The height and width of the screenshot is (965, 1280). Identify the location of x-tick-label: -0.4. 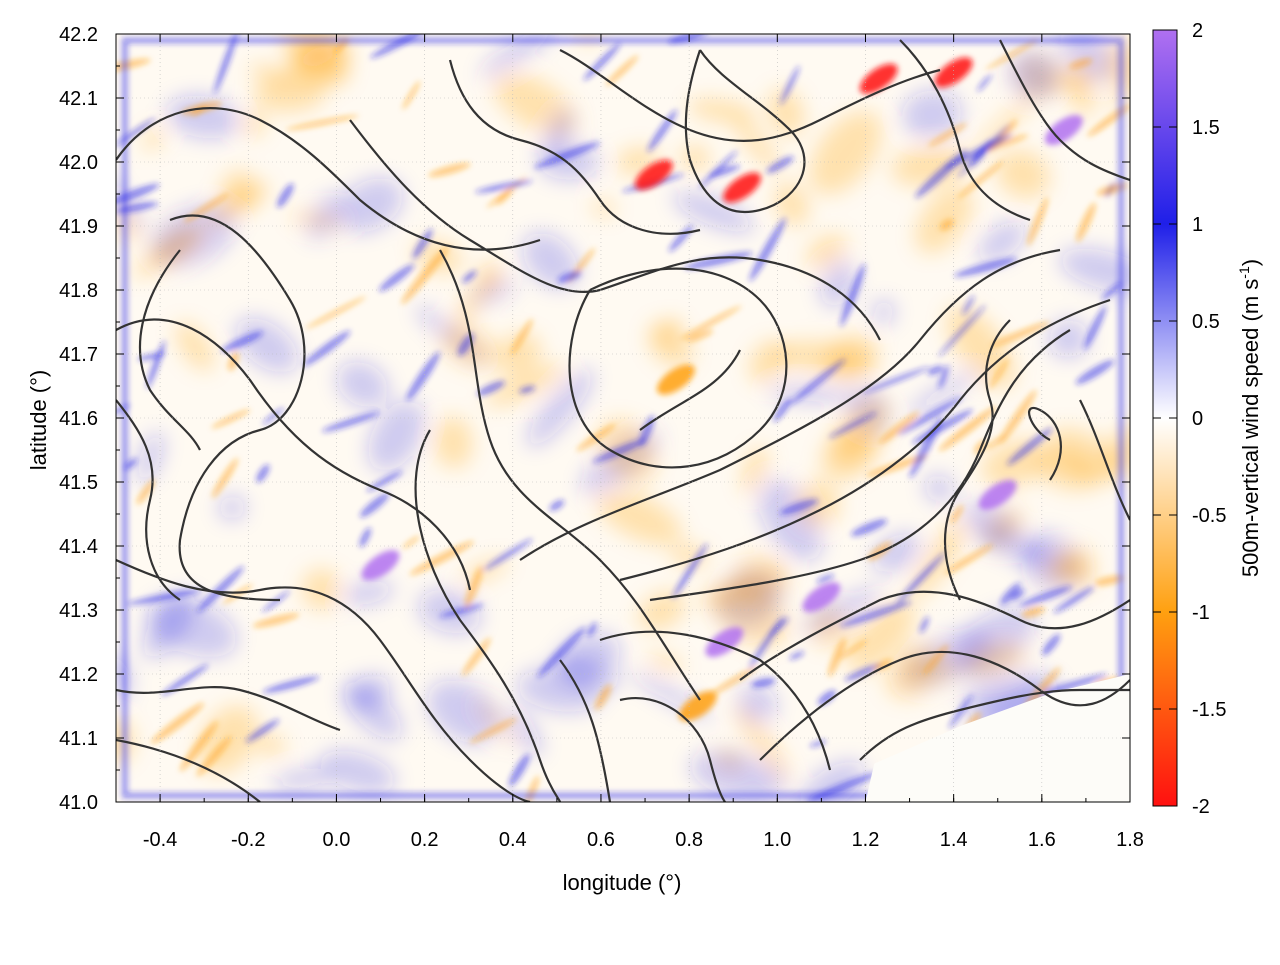
(160, 840).